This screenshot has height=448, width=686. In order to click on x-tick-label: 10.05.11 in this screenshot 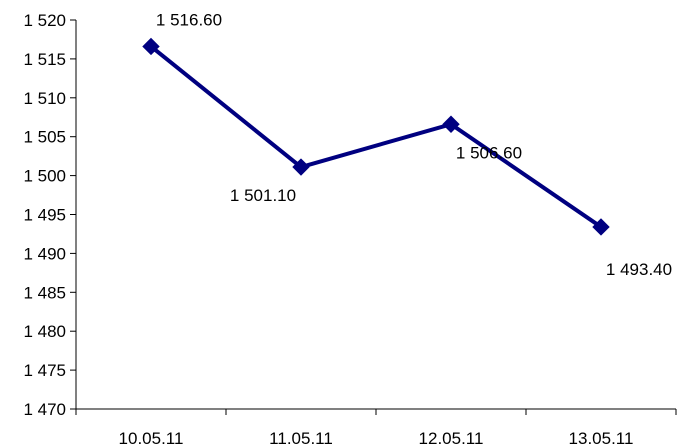, I will do `click(151, 438)`.